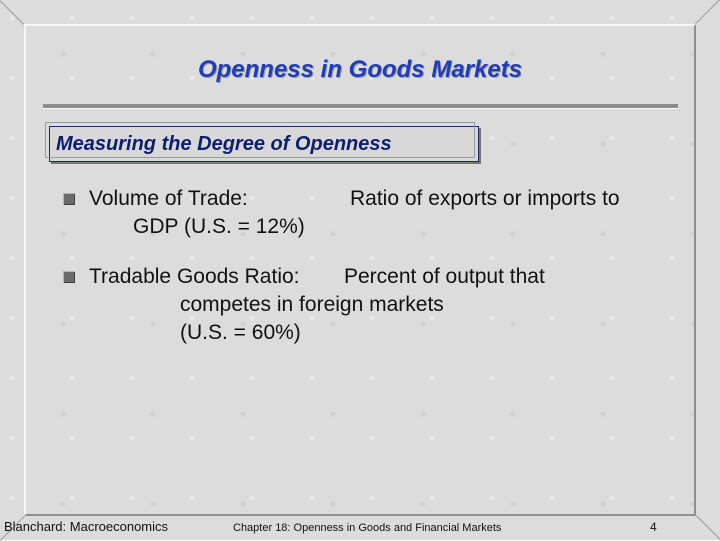 The width and height of the screenshot is (720, 541). Describe the element at coordinates (219, 226) in the screenshot. I see `bullet-1-continuation: GDP (U.S. = 12%)` at that location.